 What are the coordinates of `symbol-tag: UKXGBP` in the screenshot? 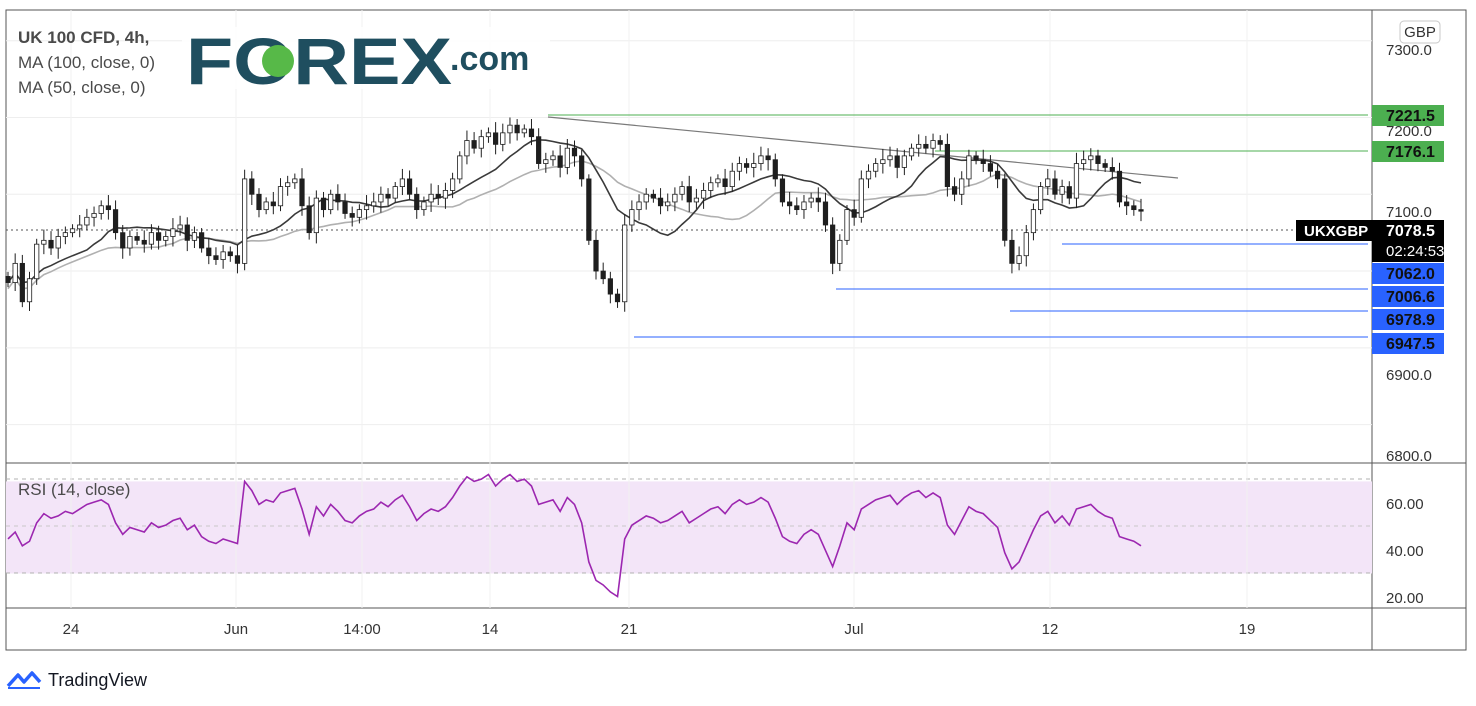 It's located at (1336, 231).